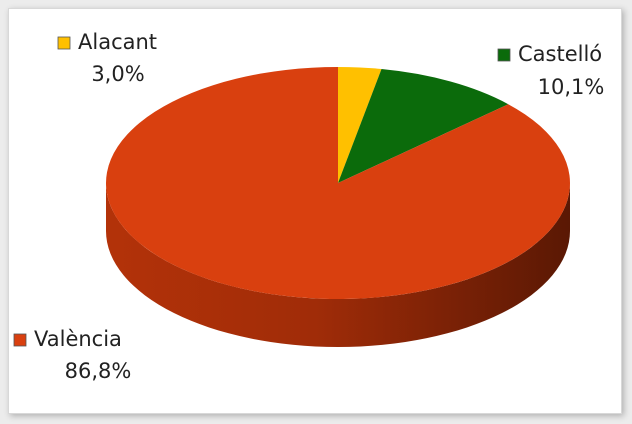  Describe the element at coordinates (571, 87) in the screenshot. I see `value-label: 10,1%` at that location.